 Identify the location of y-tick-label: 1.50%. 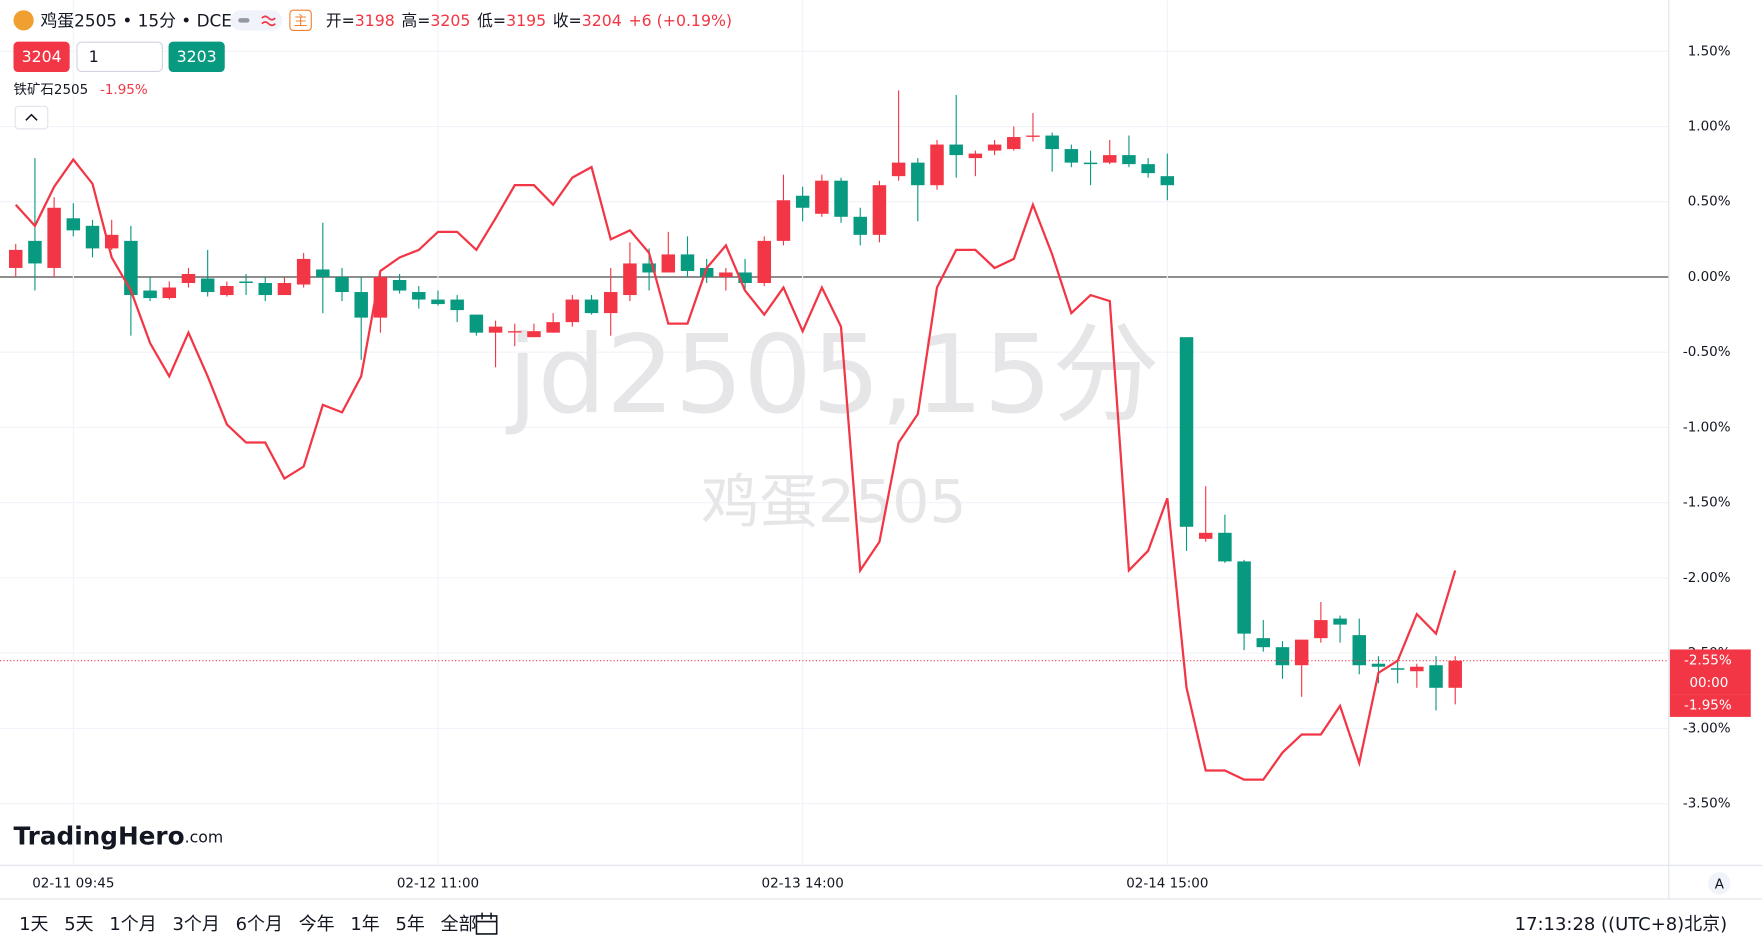
(1709, 51).